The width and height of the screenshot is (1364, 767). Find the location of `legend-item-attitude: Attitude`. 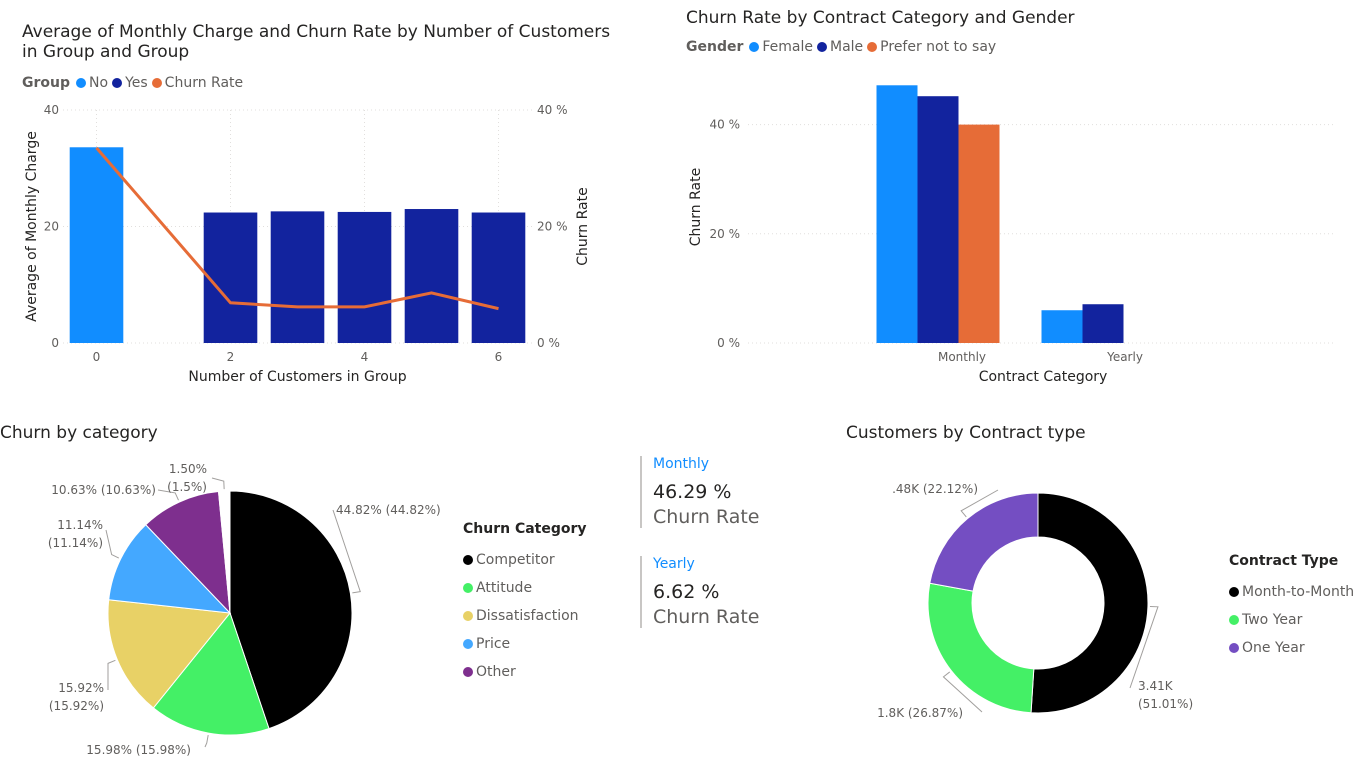

legend-item-attitude: Attitude is located at coordinates (525, 588).